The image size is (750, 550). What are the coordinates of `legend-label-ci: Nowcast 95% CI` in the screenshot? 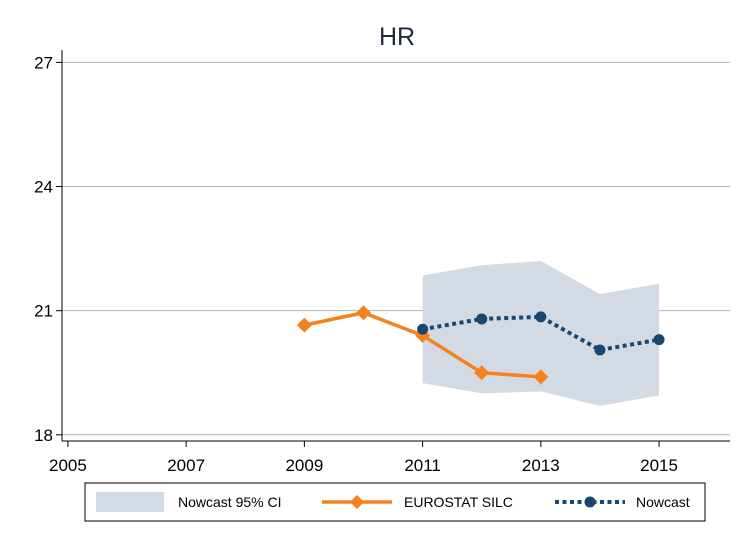 It's located at (229, 502).